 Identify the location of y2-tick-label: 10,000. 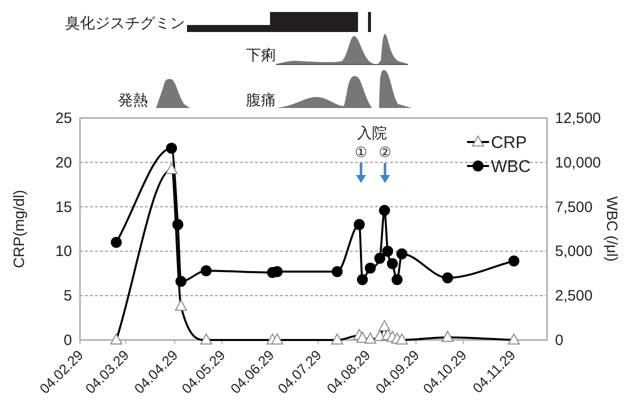
(578, 163).